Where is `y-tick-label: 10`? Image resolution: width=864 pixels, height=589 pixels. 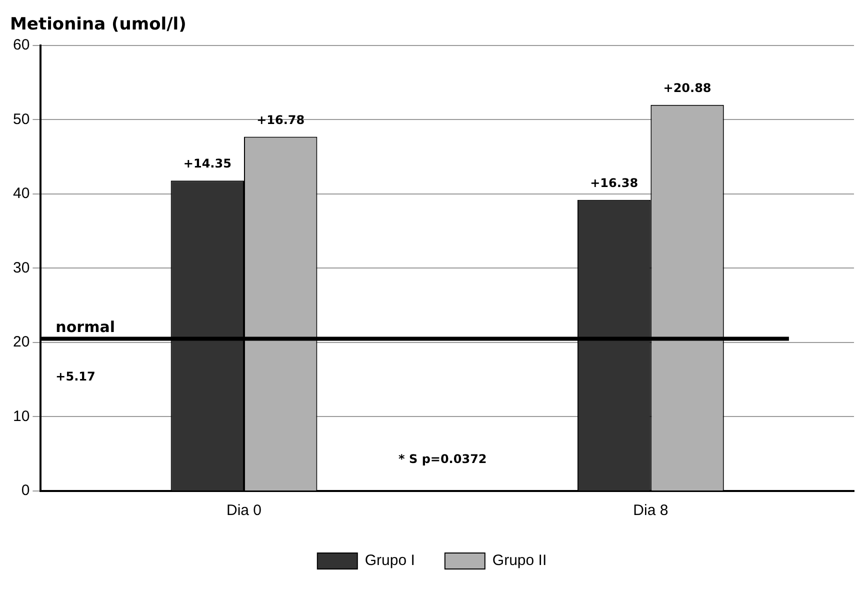
y-tick-label: 10 is located at coordinates (21, 416).